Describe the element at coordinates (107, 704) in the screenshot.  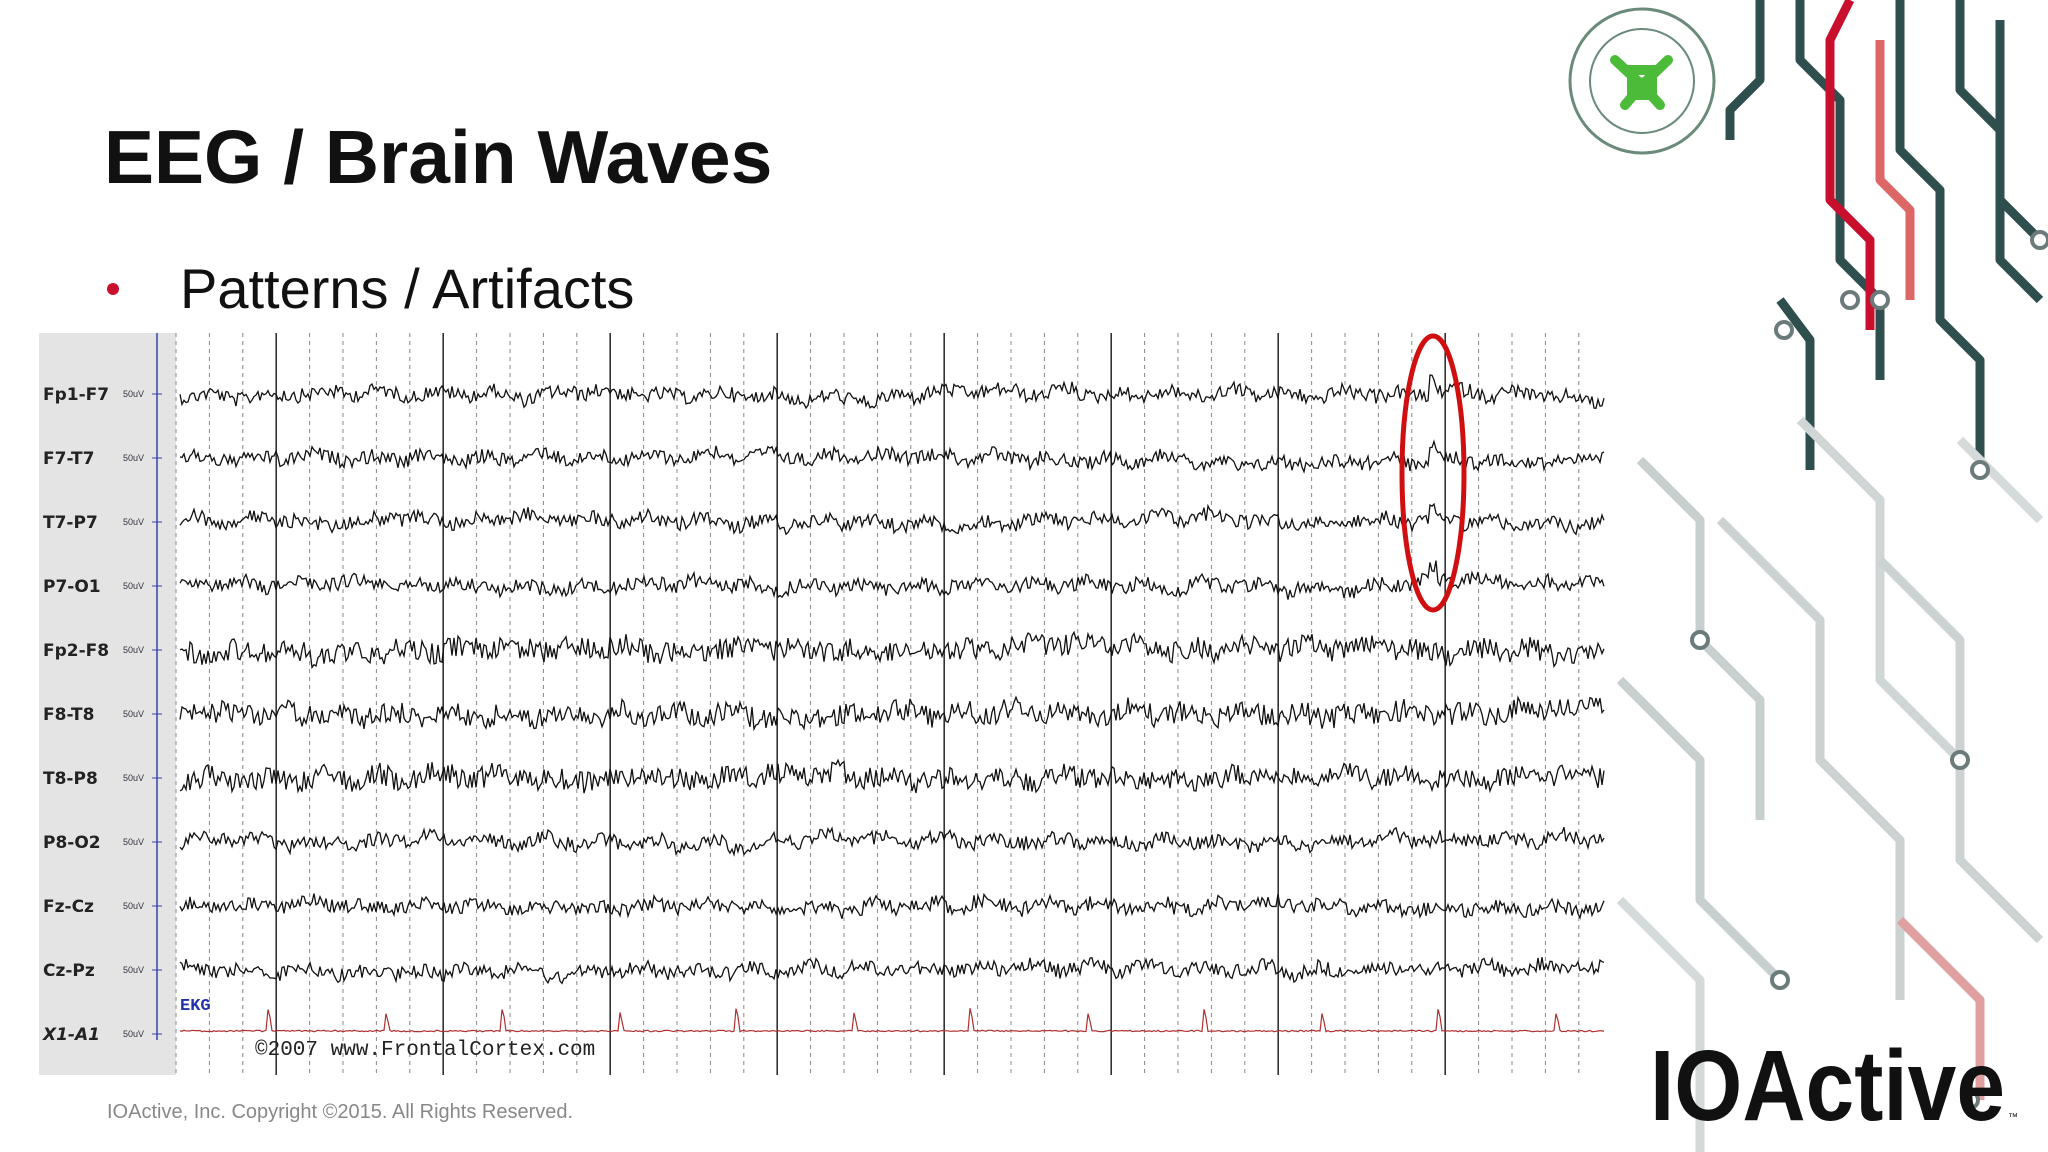
I see `eeg-label-column` at that location.